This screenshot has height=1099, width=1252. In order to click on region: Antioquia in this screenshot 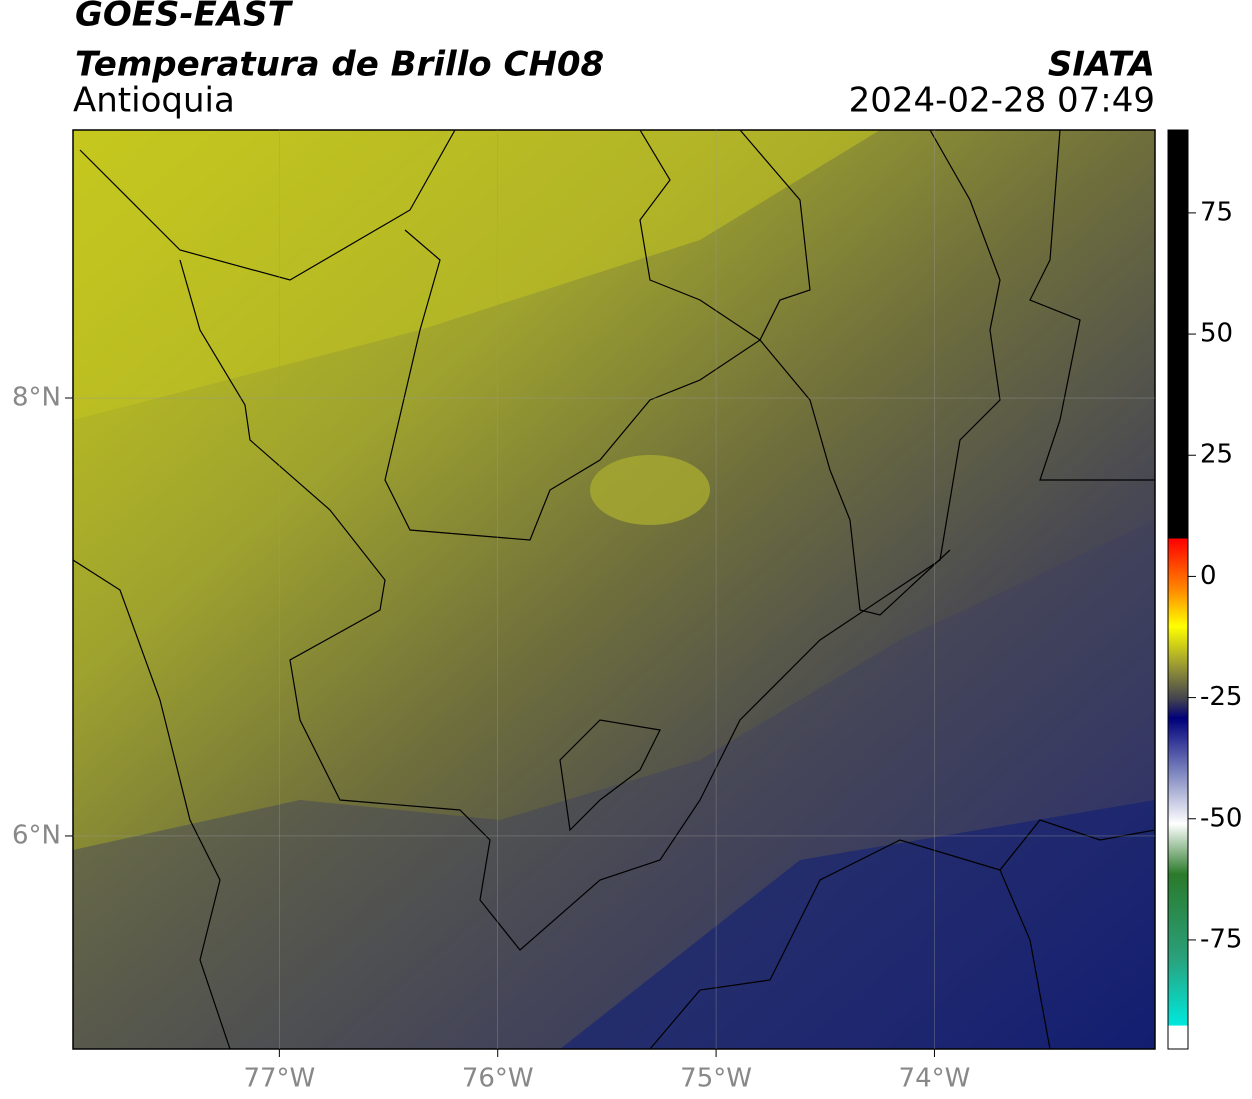, I will do `click(154, 101)`.